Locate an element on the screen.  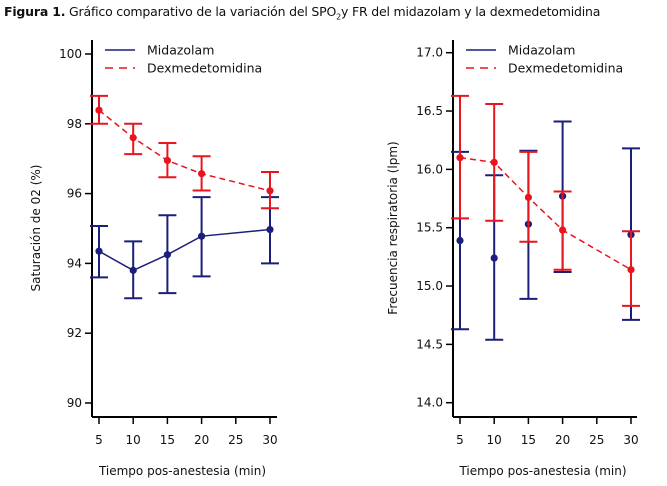
y-tick-label: 98 is located at coordinates (74, 124).